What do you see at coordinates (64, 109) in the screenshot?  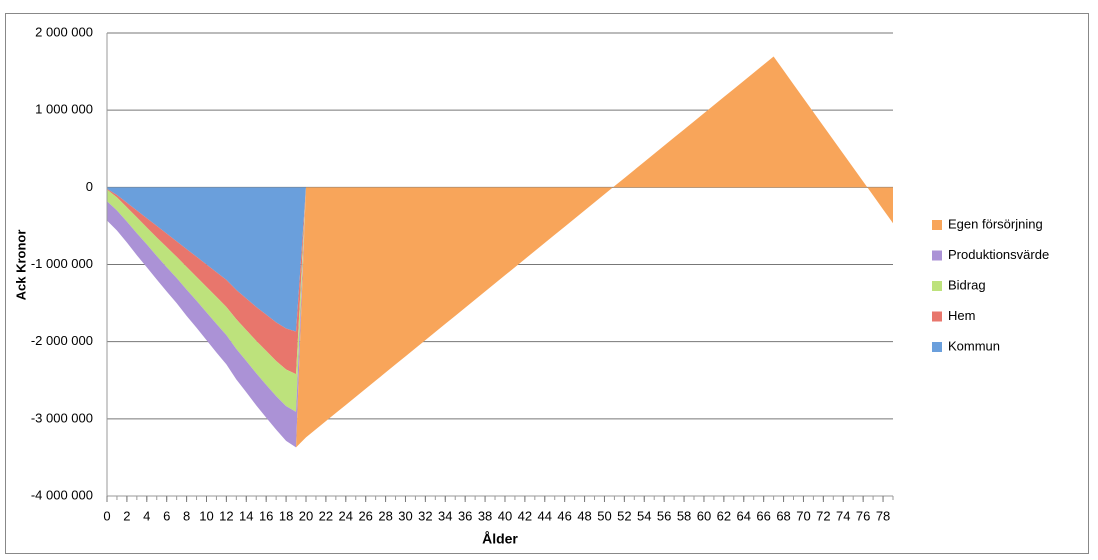 I see `y-tick-label: 1 000 000` at bounding box center [64, 109].